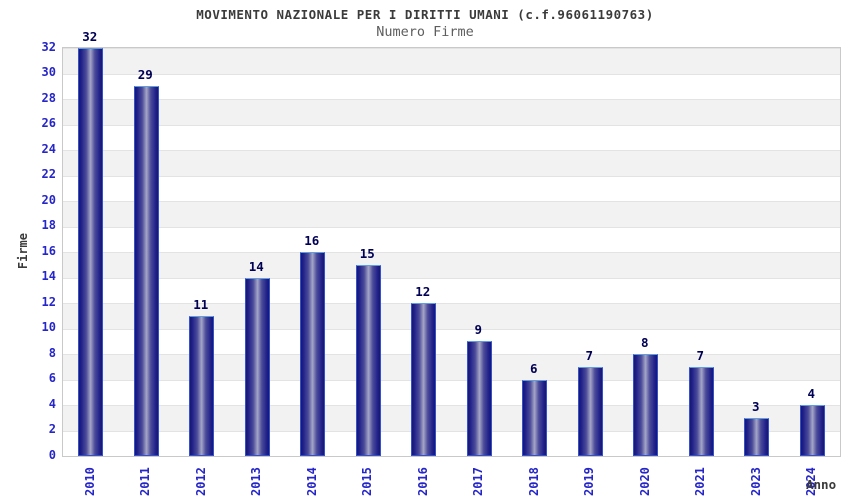 Image resolution: width=850 pixels, height=500 pixels. I want to click on y-tick-label: 30, so click(48, 72).